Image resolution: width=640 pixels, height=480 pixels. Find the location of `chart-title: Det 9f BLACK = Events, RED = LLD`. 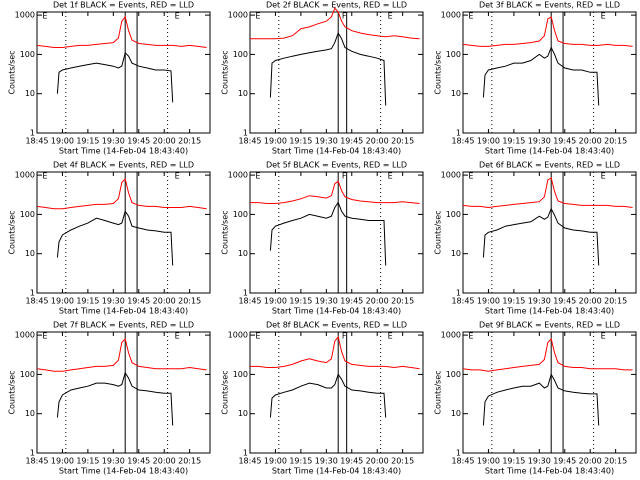

chart-title: Det 9f BLACK = Events, RED = LLD is located at coordinates (549, 325).